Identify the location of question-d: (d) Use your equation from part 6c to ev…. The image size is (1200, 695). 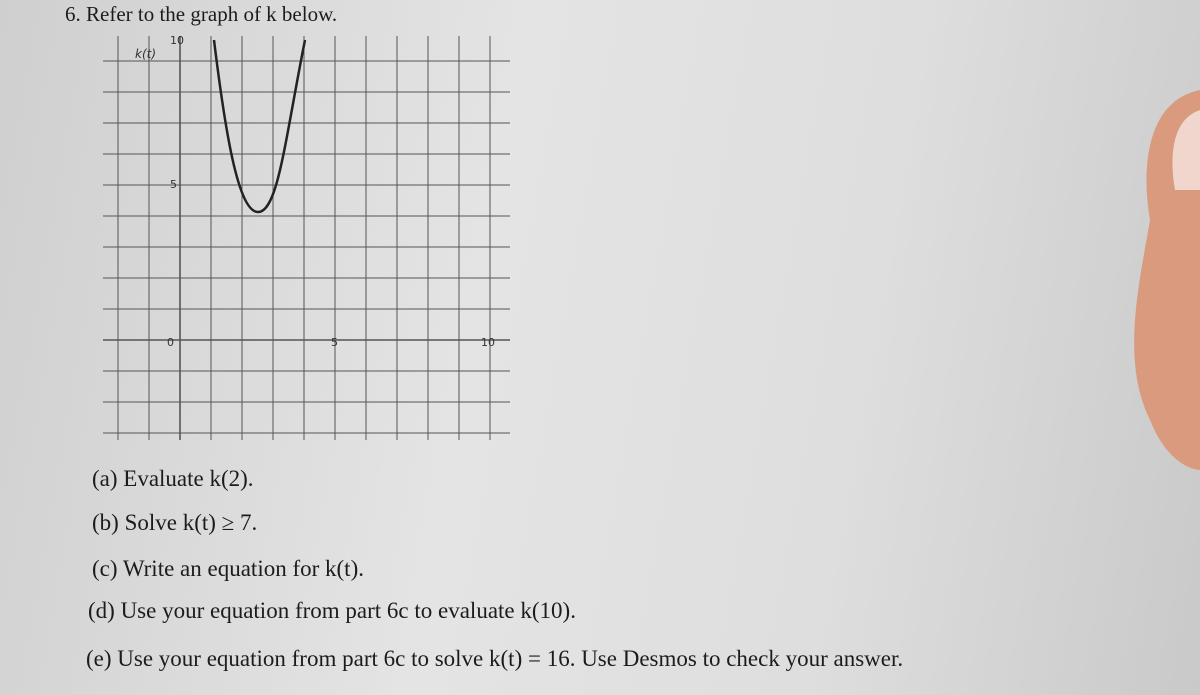
(332, 610).